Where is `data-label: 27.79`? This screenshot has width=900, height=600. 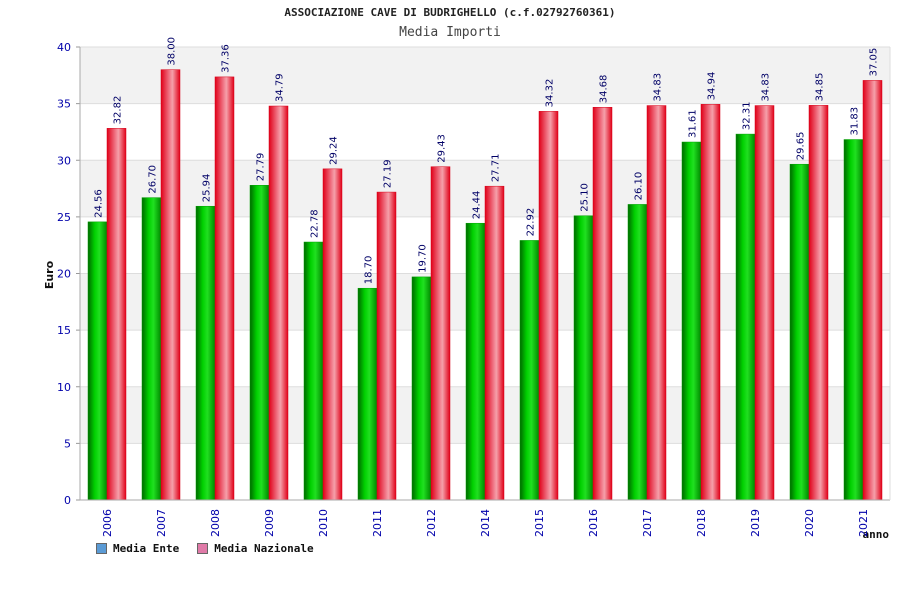
data-label: 27.79 is located at coordinates (261, 167).